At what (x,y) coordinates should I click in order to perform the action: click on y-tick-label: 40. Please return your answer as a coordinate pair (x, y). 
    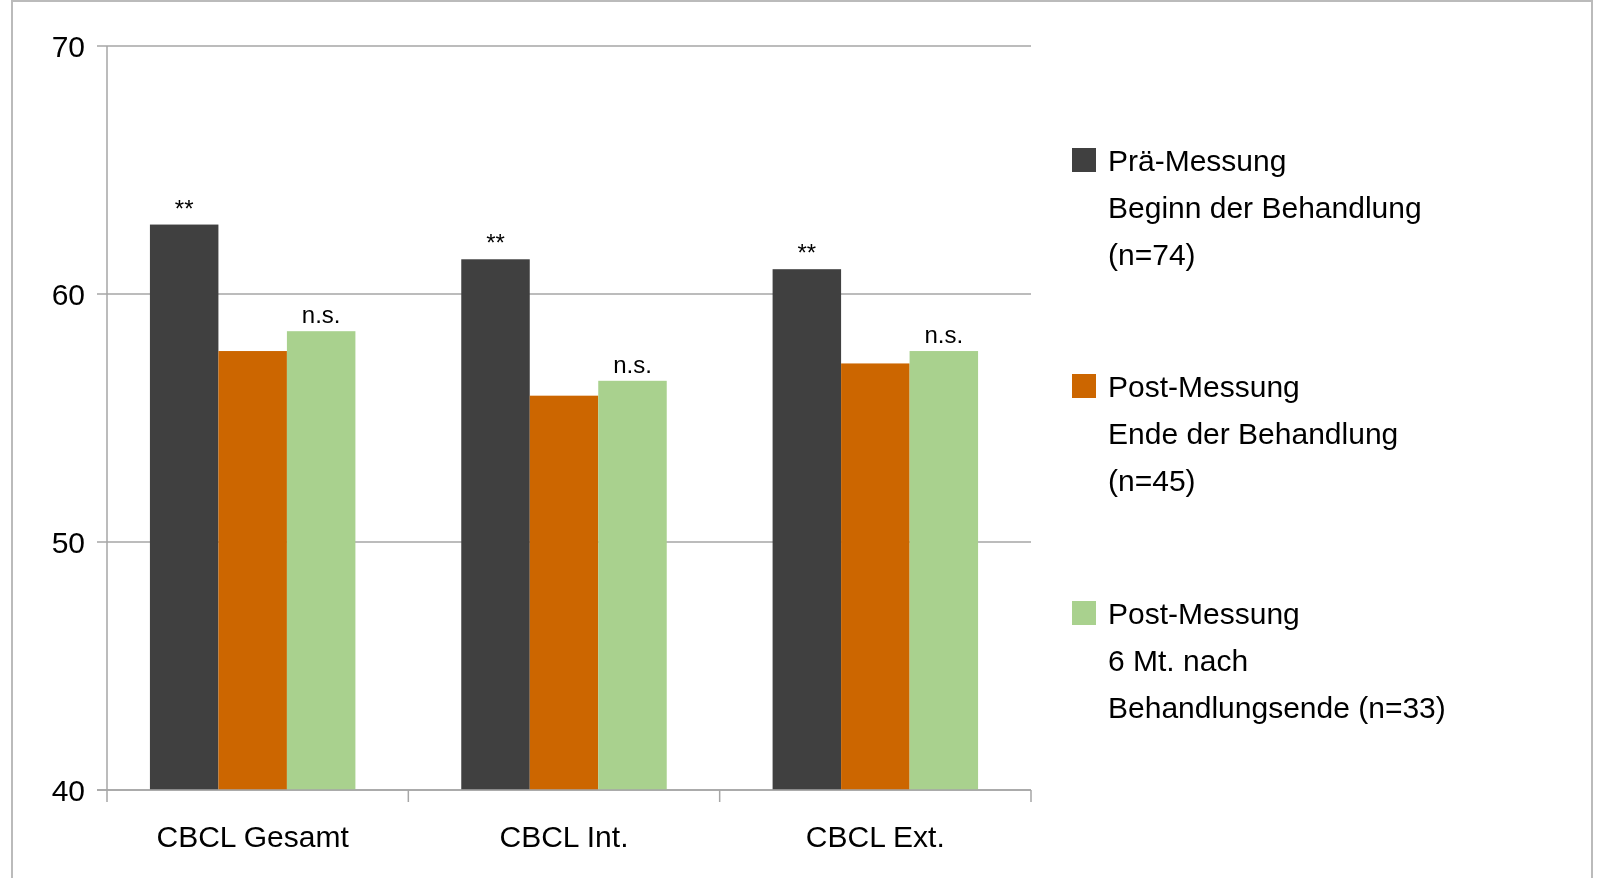
    Looking at the image, I should click on (68, 790).